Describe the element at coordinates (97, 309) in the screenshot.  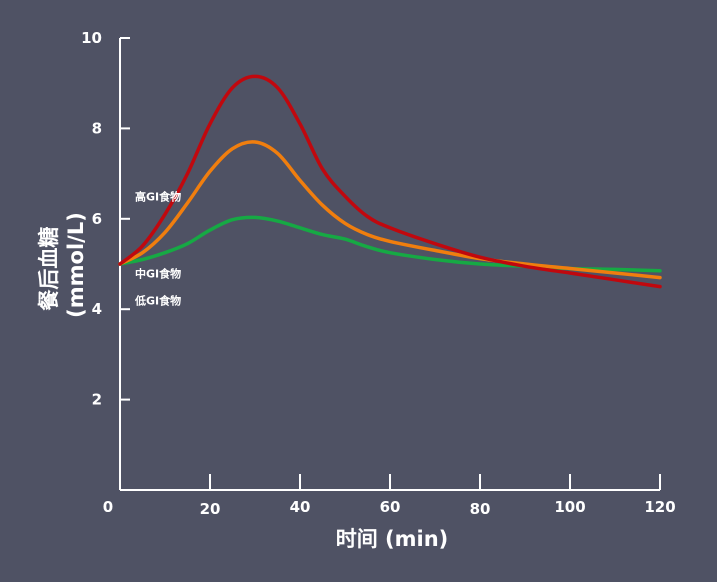
I see `y-tick-label-4: 4` at that location.